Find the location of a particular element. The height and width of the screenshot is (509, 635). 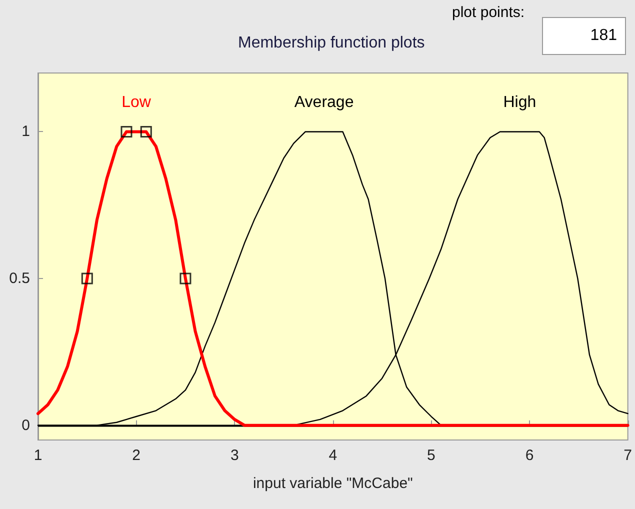

y-tick-label: 0.5 is located at coordinates (19, 279).